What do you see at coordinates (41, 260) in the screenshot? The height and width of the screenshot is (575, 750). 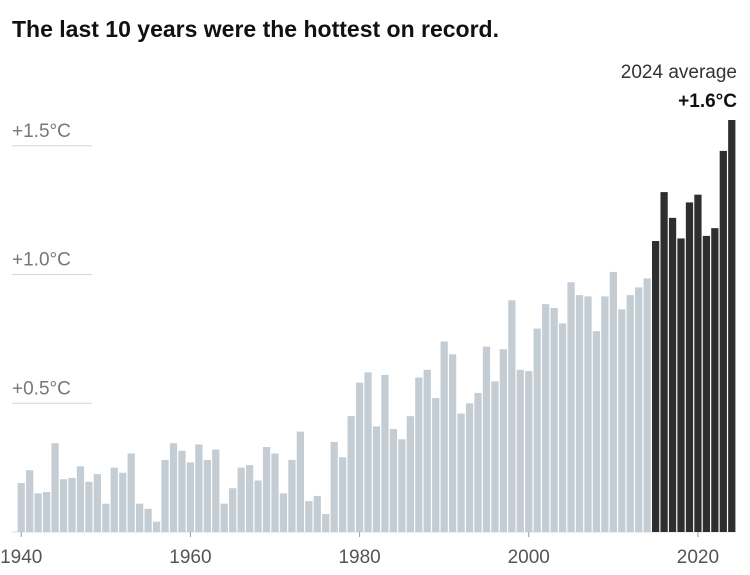 I see `y-tick-label: +1.0°C` at bounding box center [41, 260].